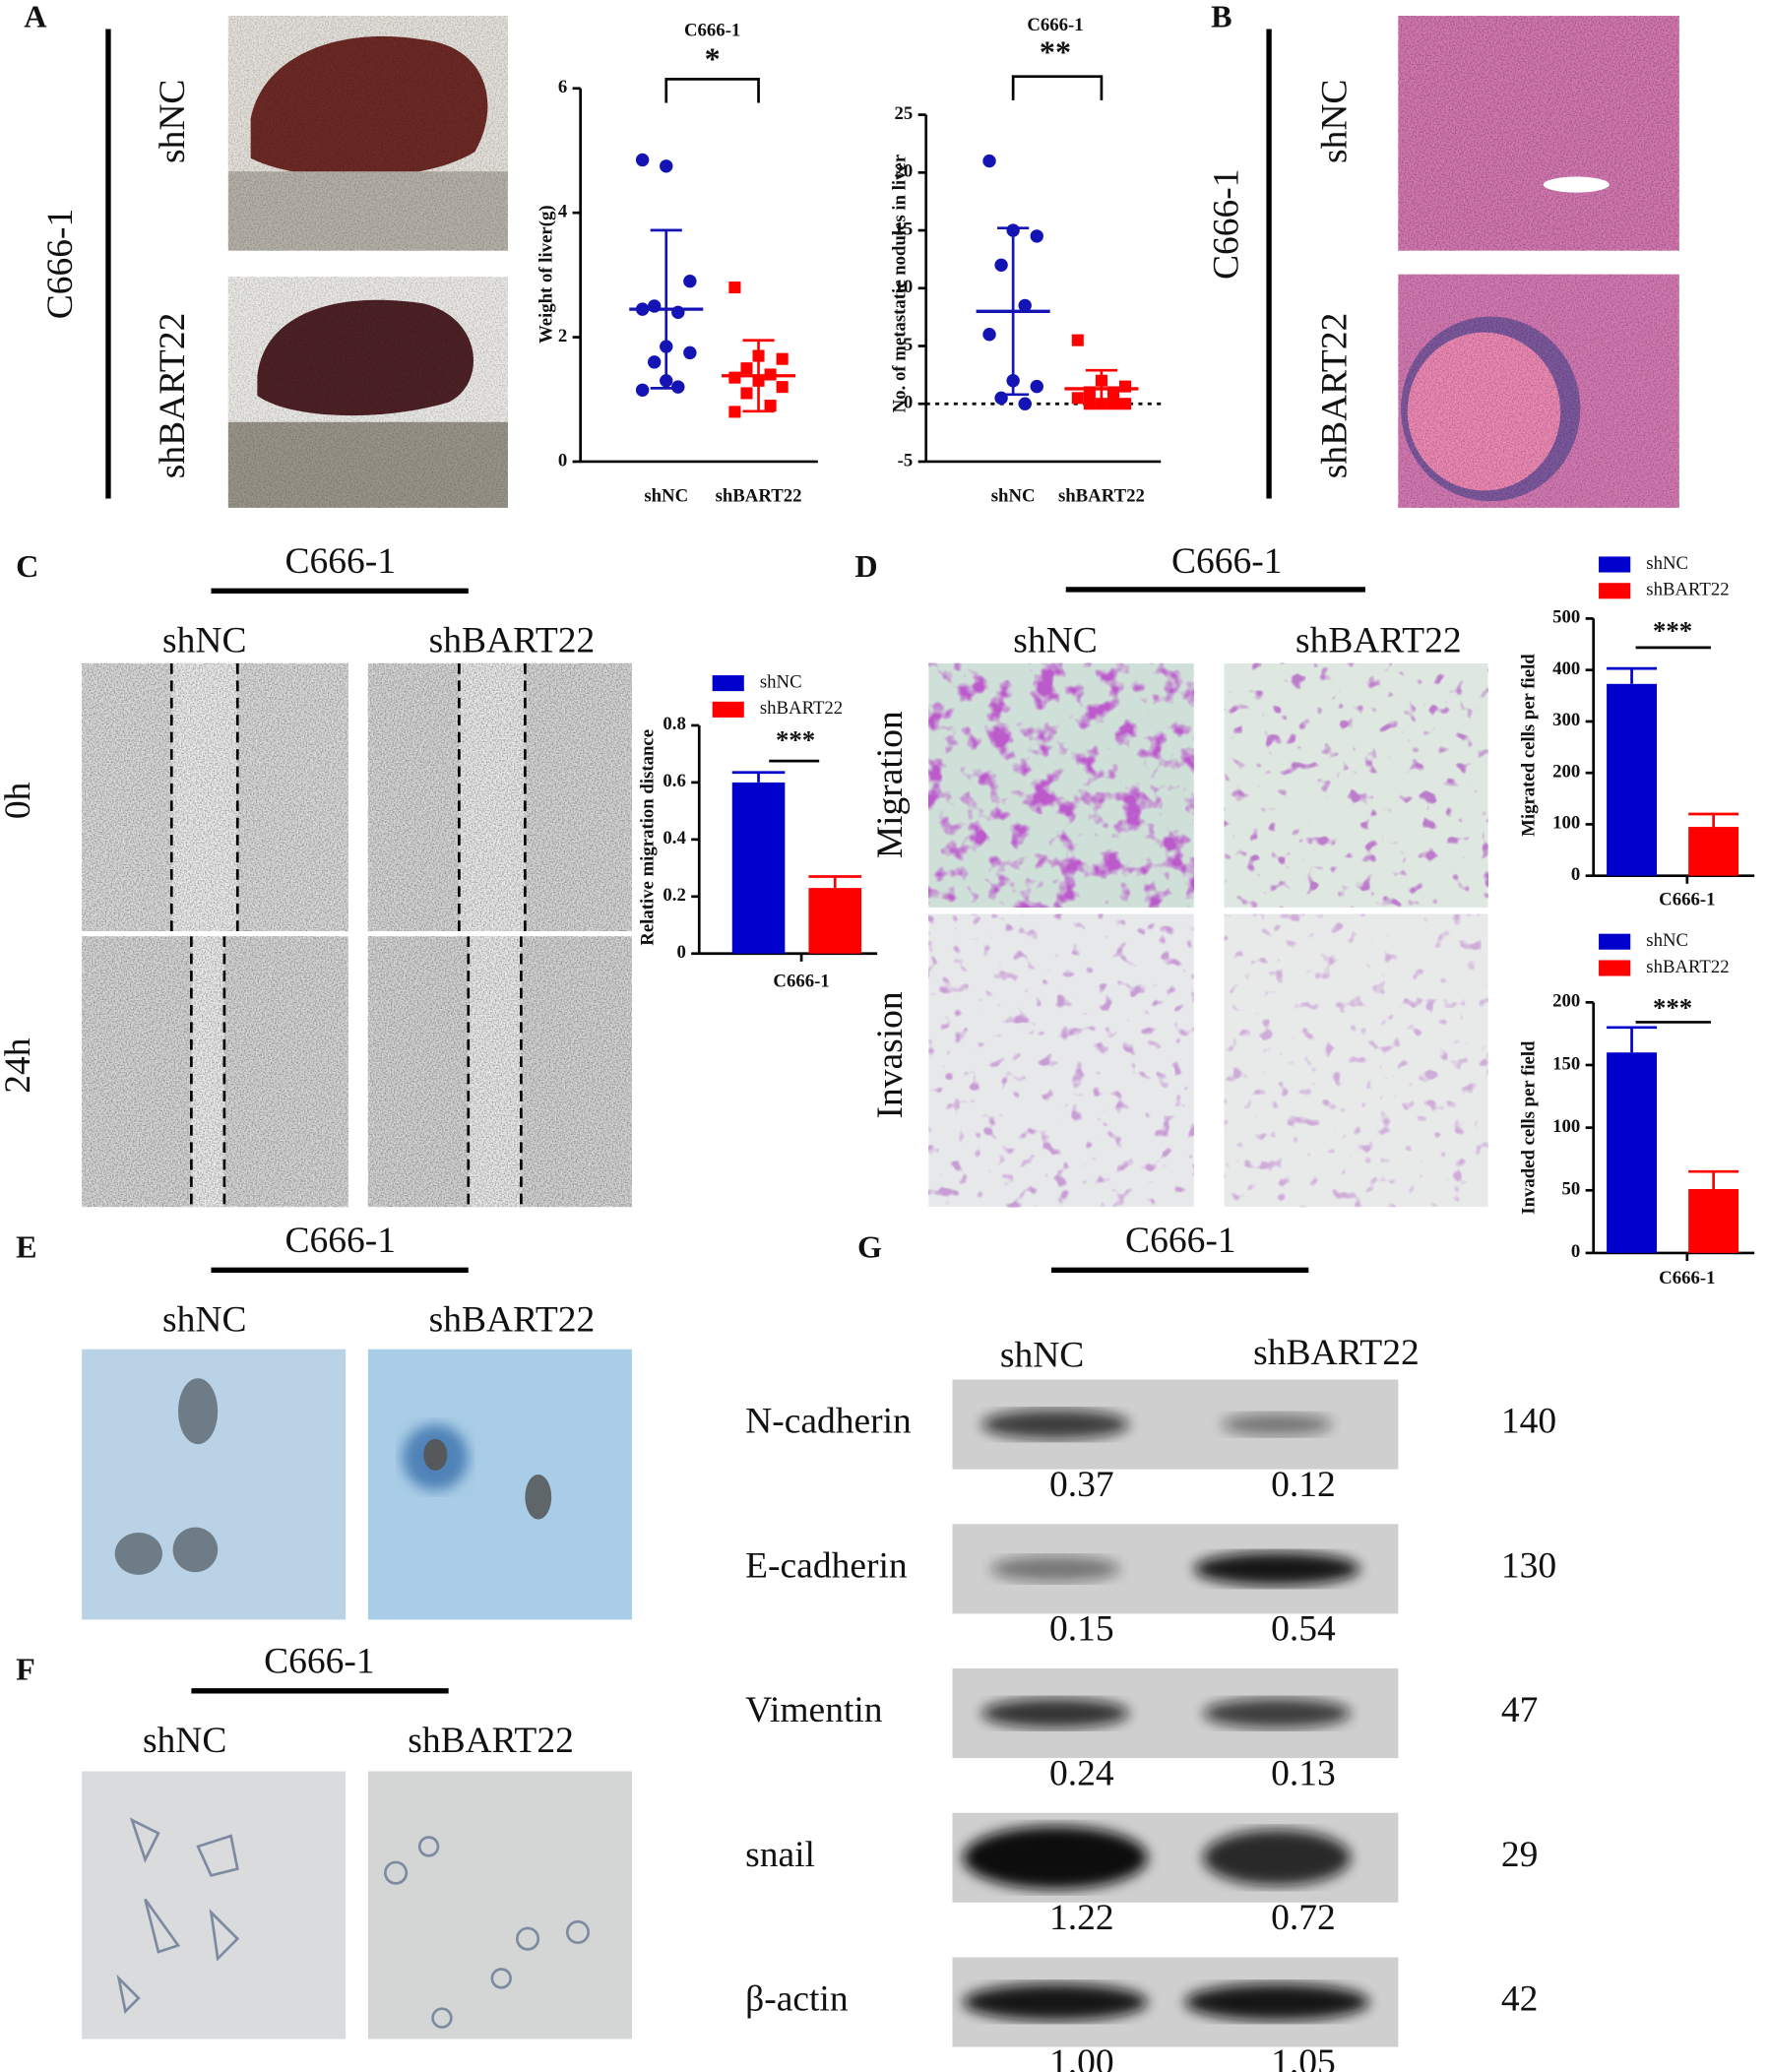 The height and width of the screenshot is (2072, 1769). I want to click on y-tick-label: 0.2, so click(674, 895).